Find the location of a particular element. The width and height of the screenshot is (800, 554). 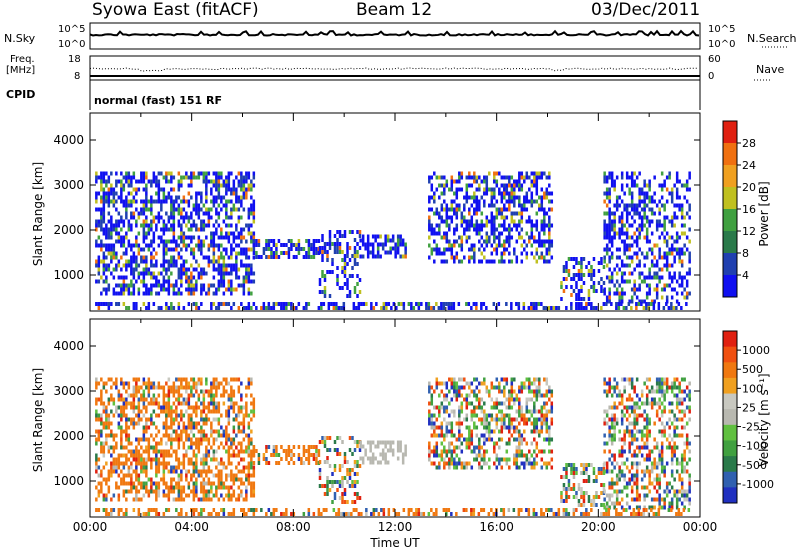

x-tick-label: 04:00 is located at coordinates (191, 527).